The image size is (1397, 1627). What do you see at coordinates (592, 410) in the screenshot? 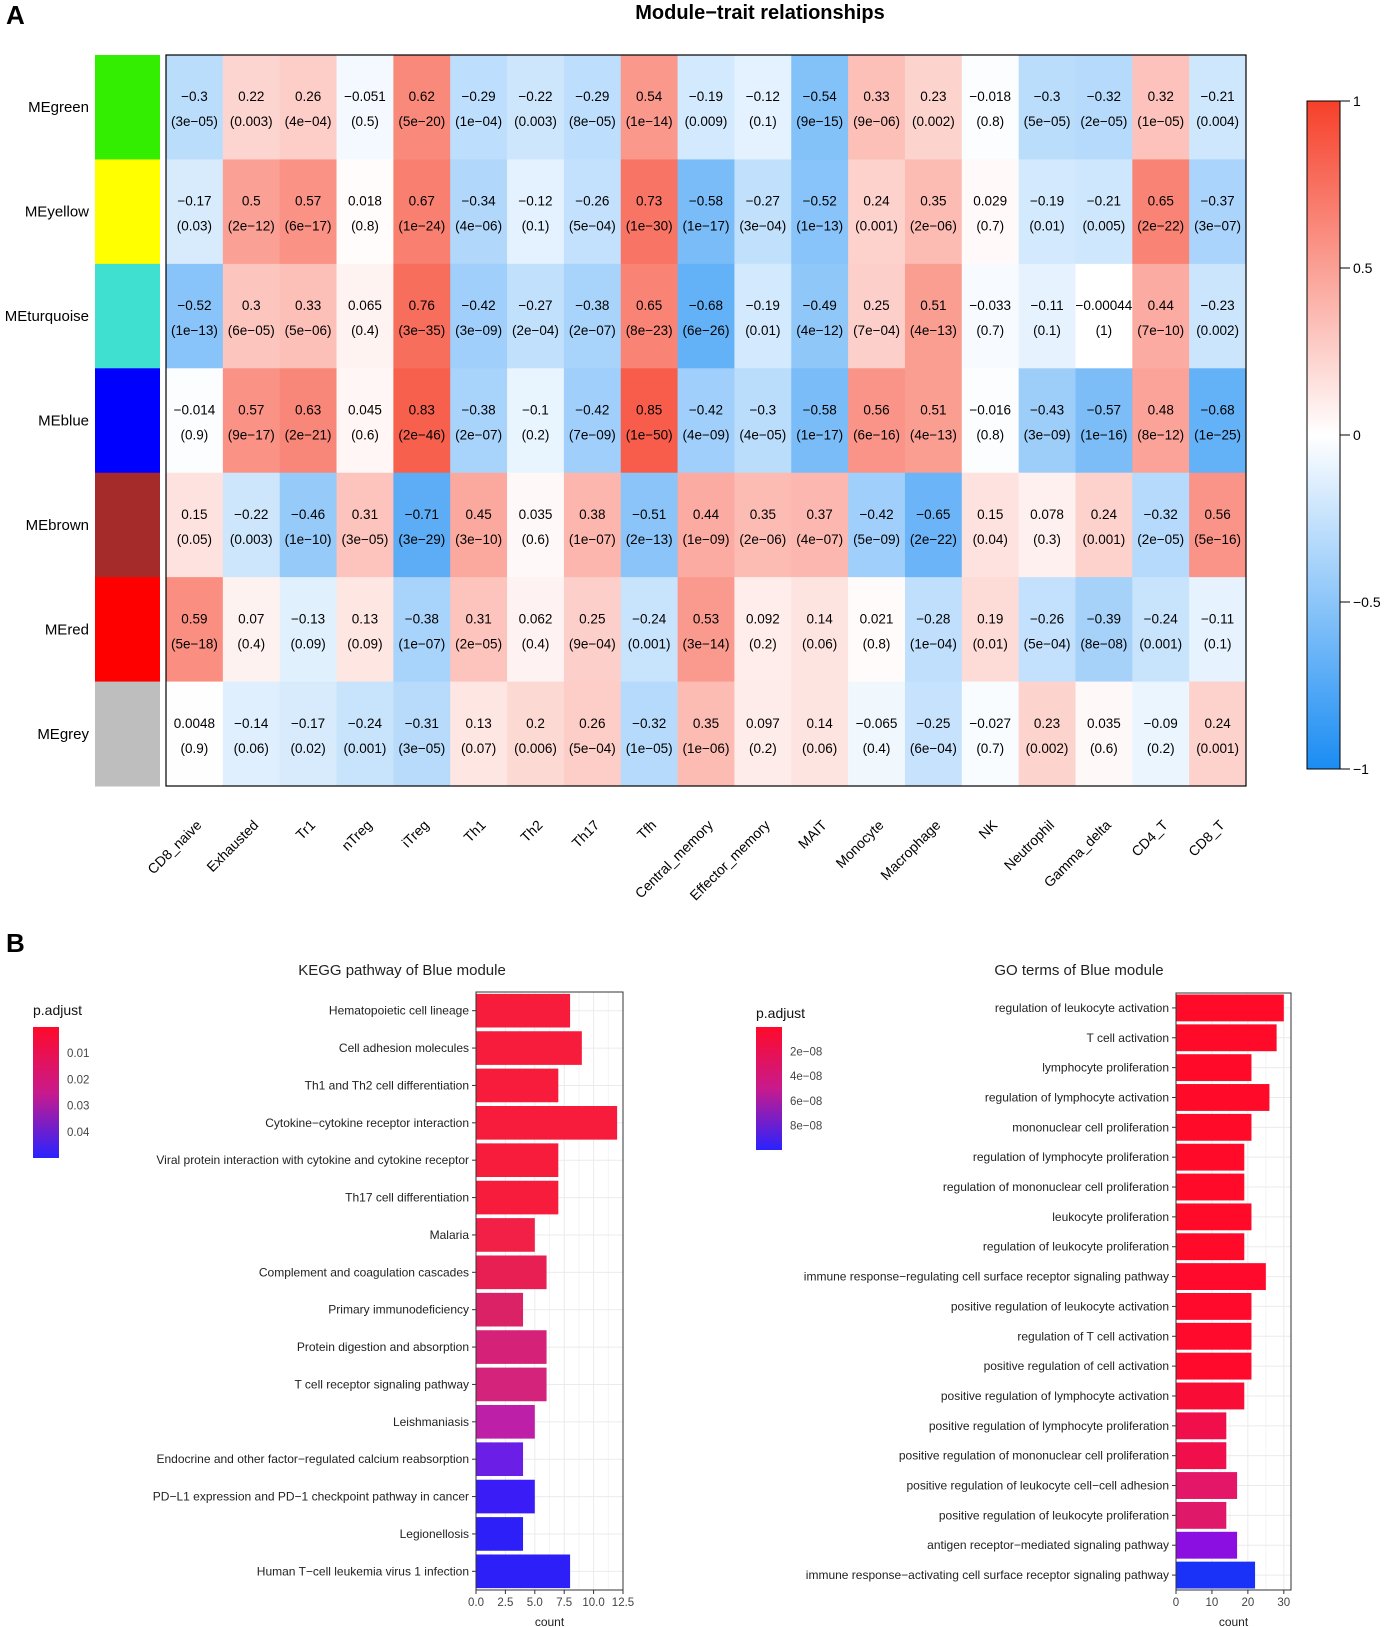
I see `cell-correlation: −0.42` at bounding box center [592, 410].